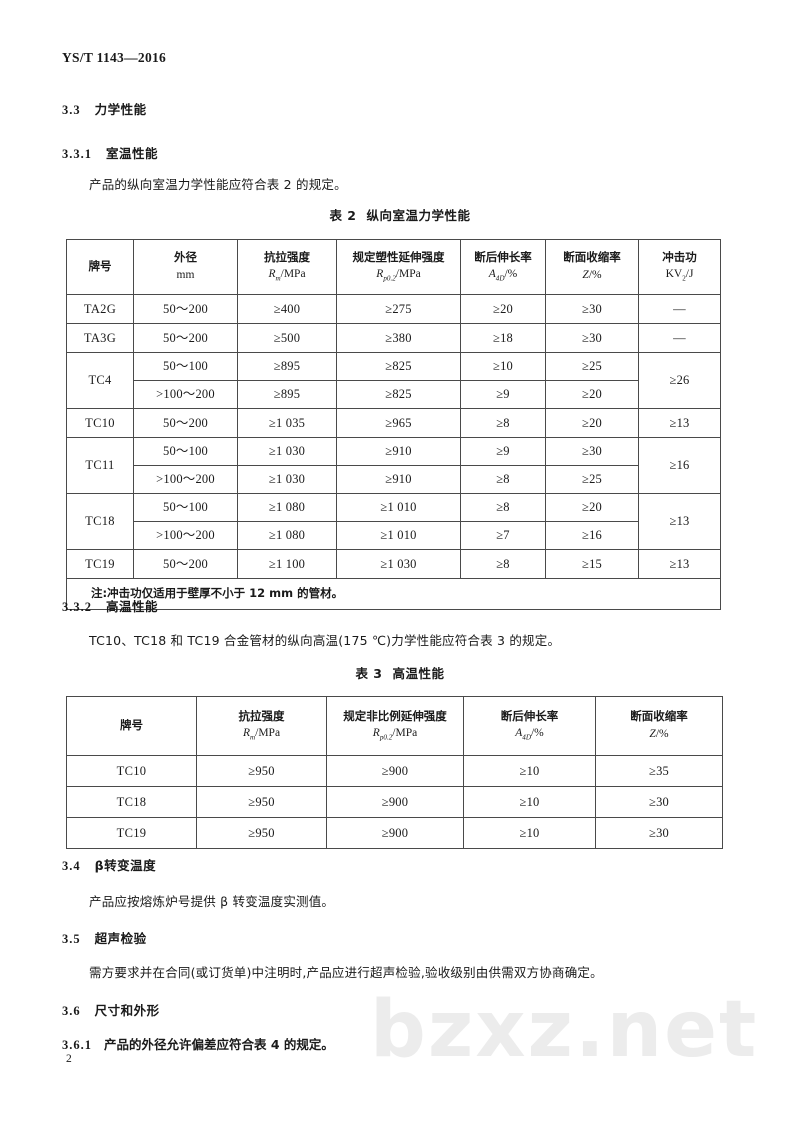 The height and width of the screenshot is (1134, 800). I want to click on cell-grade: TC18, so click(100, 521).